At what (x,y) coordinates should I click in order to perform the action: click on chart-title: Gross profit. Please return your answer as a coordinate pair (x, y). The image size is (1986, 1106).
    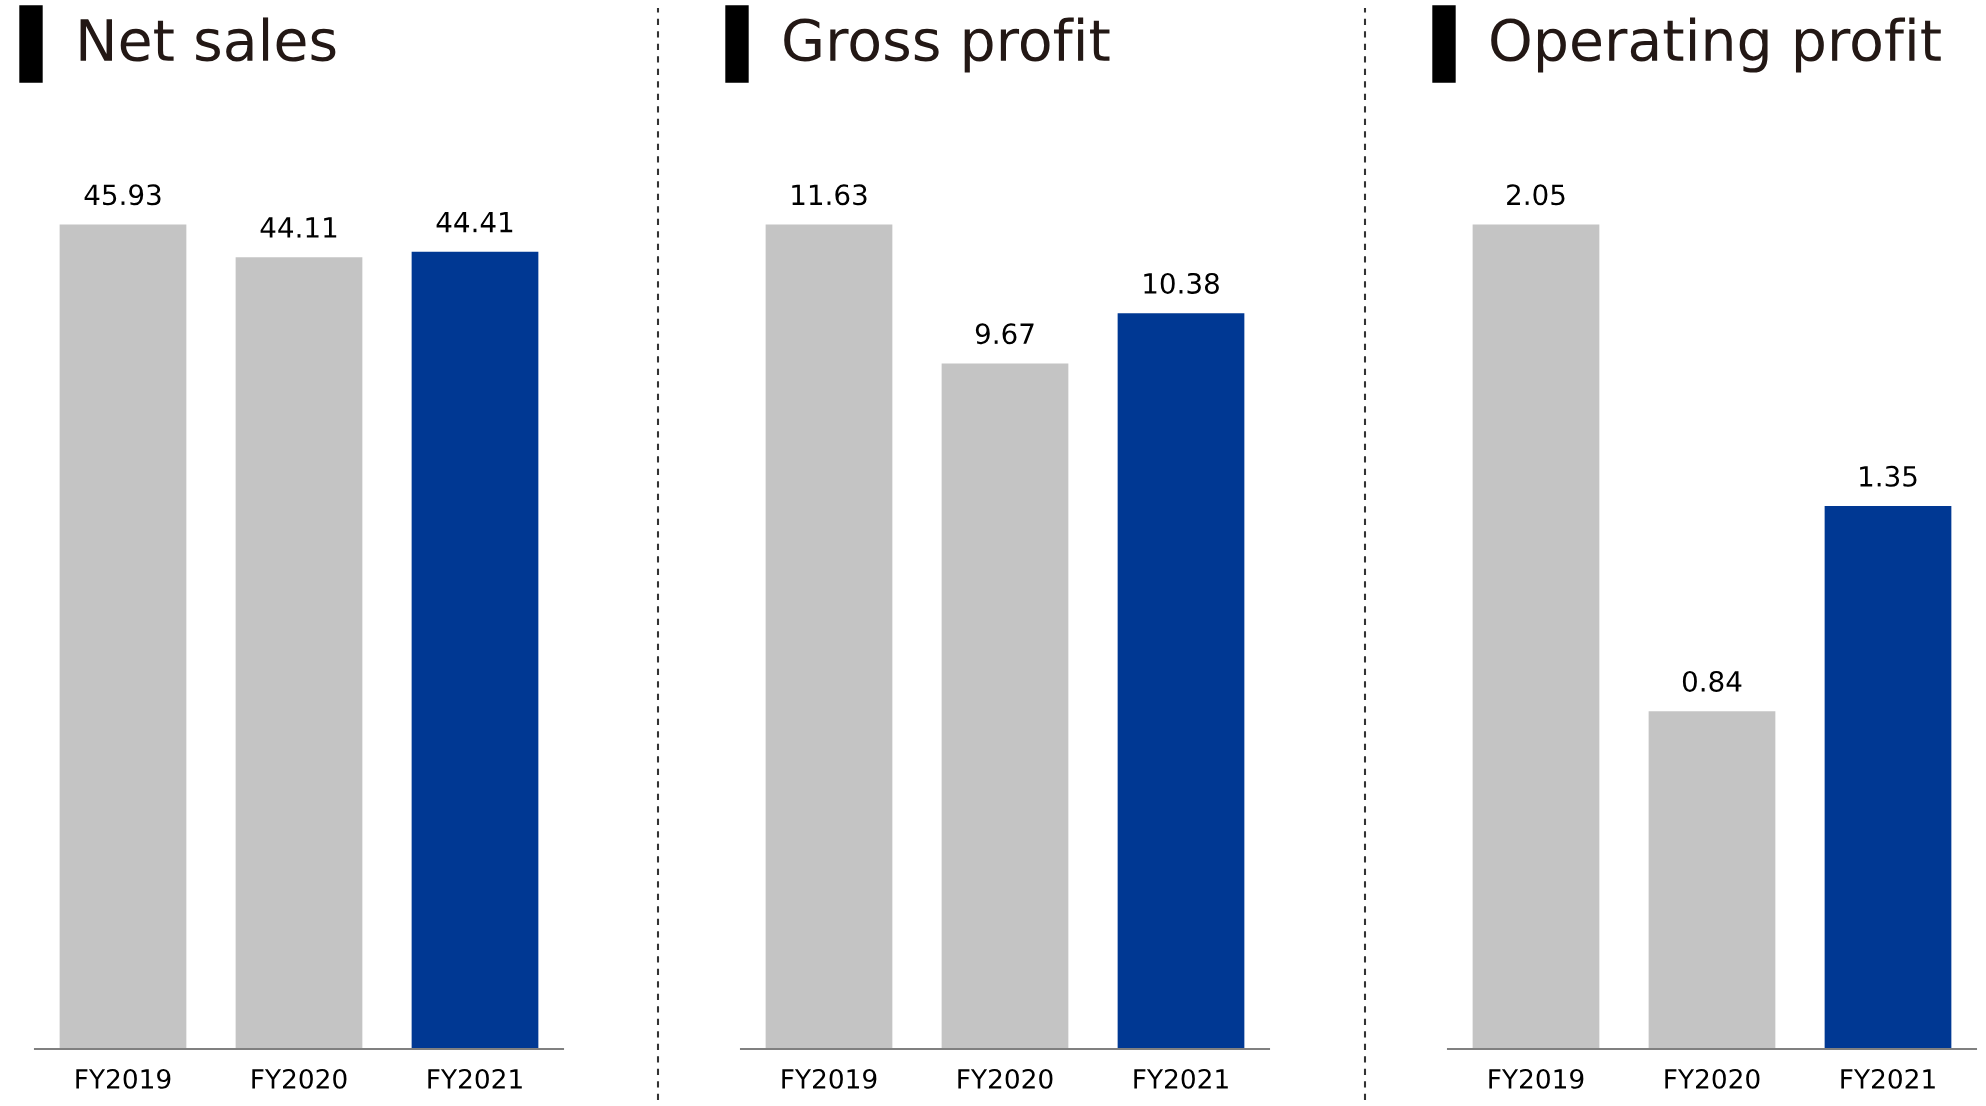
    Looking at the image, I should click on (947, 45).